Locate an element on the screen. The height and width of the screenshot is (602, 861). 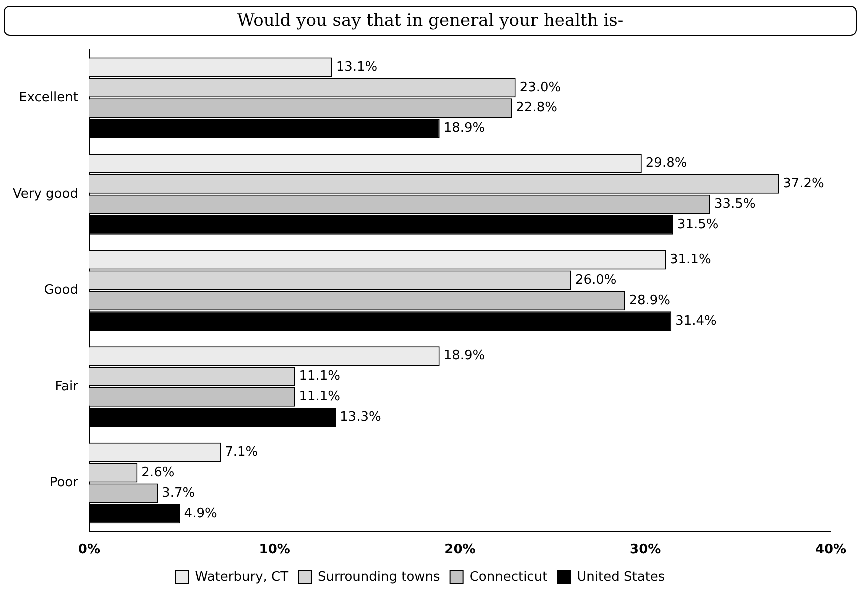
data-label: 37.2% is located at coordinates (803, 184).